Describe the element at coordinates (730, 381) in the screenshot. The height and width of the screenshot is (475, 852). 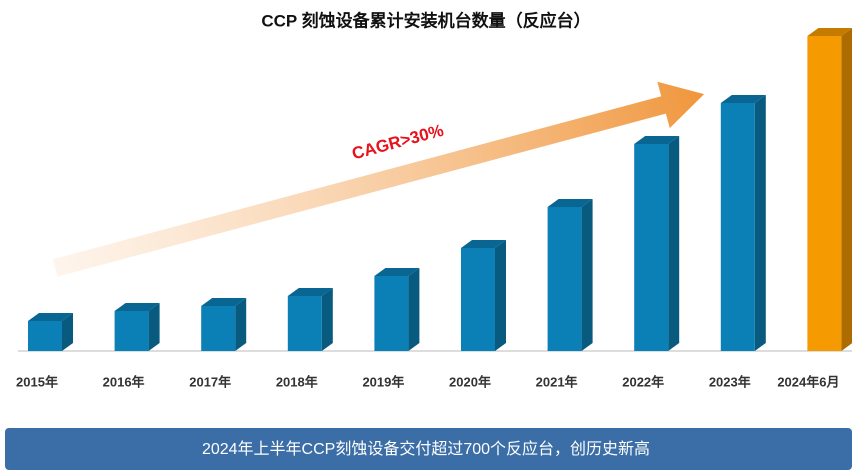
I see `x-tick-label: 2023年` at that location.